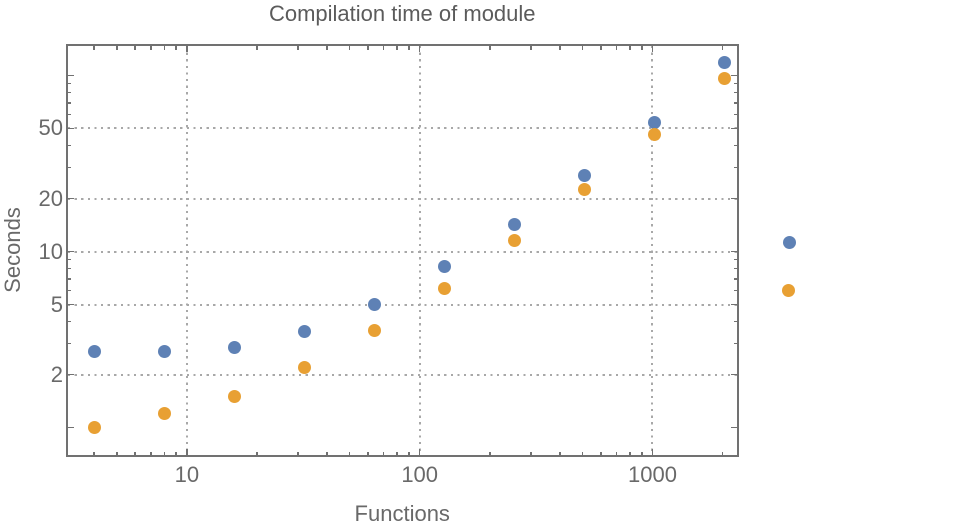  I want to click on data-point-series-1-blue-x64, so click(375, 305).